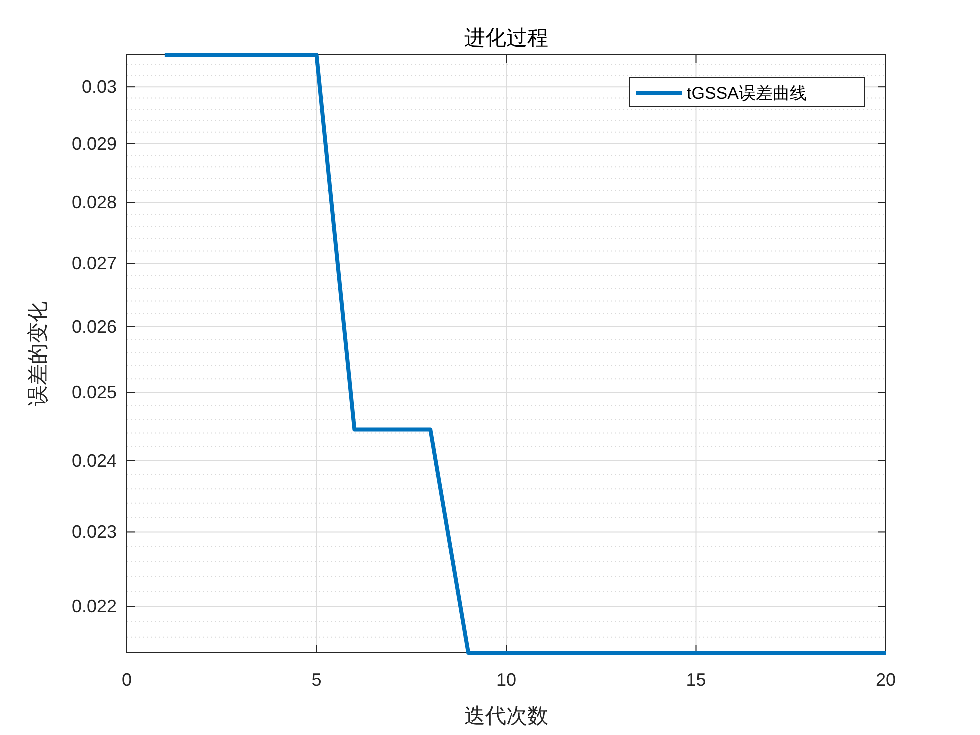 This screenshot has width=980, height=735. What do you see at coordinates (696, 680) in the screenshot?
I see `x-tick-label: 15` at bounding box center [696, 680].